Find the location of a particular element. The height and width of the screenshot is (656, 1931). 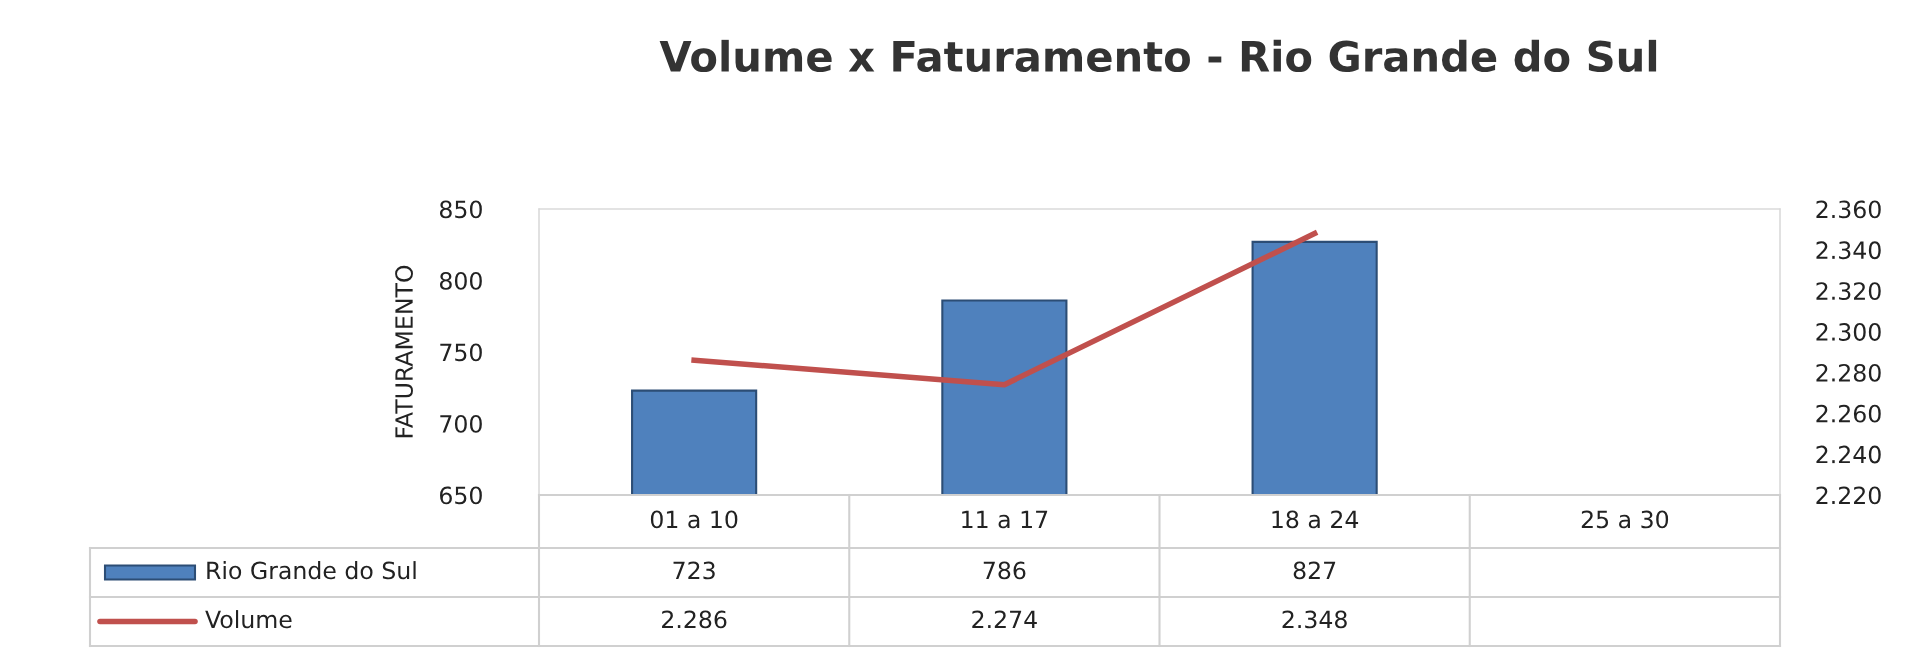

x-tick-label: 18 a 24 is located at coordinates (1315, 519).